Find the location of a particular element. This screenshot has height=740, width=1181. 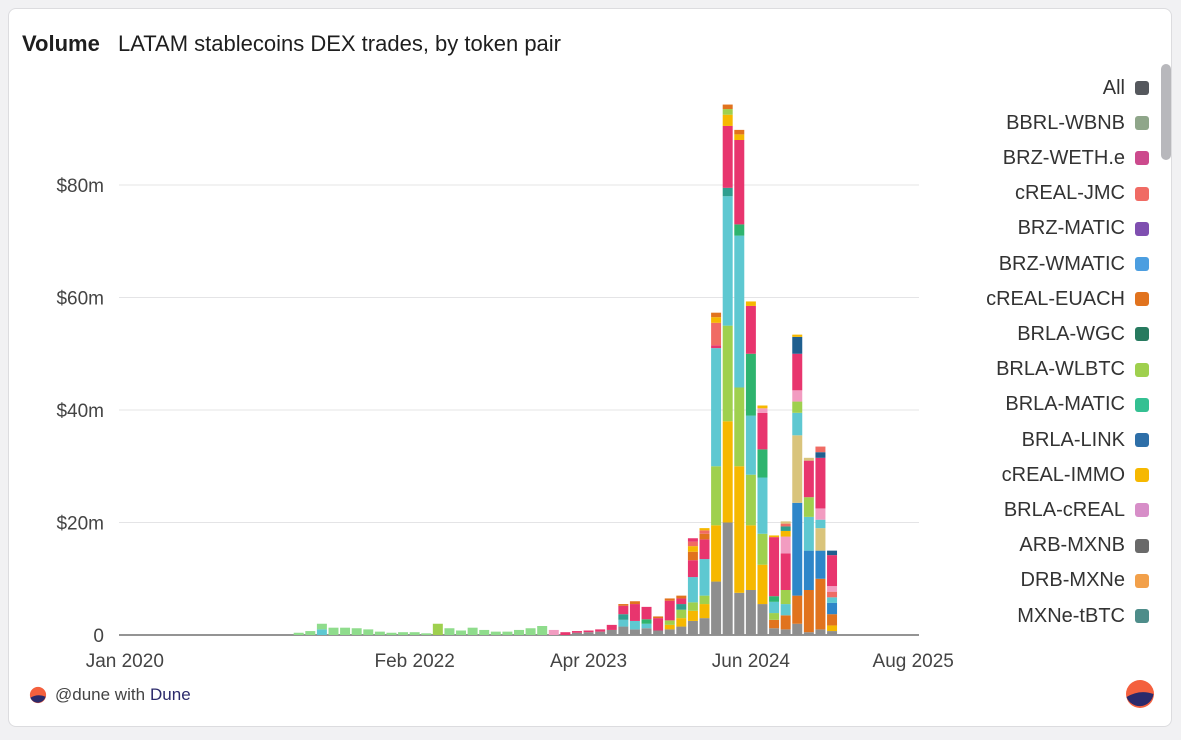

legend-item: BRLA-cREAL is located at coordinates (1076, 510).